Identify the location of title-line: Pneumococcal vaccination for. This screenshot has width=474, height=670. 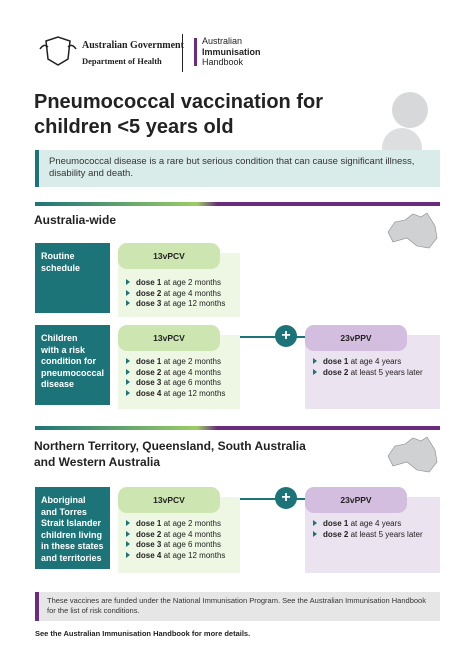
(178, 102).